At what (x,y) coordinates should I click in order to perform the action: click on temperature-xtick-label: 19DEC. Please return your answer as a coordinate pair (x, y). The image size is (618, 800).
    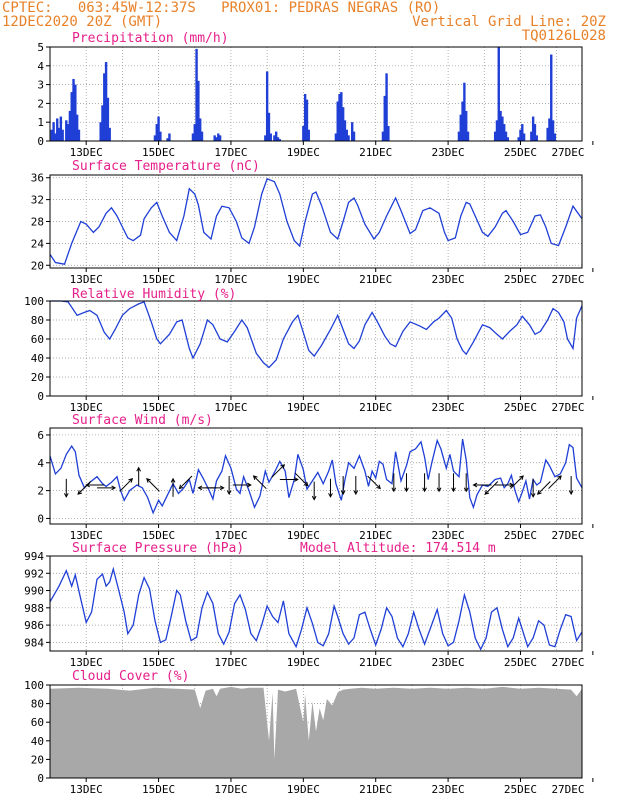
    Looking at the image, I should click on (303, 279).